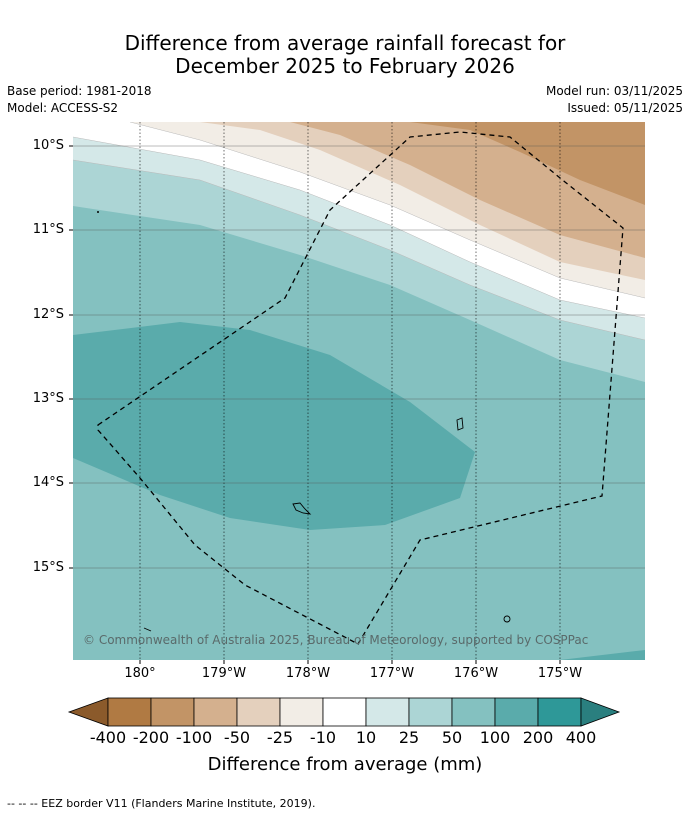 Image resolution: width=690 pixels, height=816 pixels. What do you see at coordinates (560, 673) in the screenshot?
I see `lon-label: 175°W` at bounding box center [560, 673].